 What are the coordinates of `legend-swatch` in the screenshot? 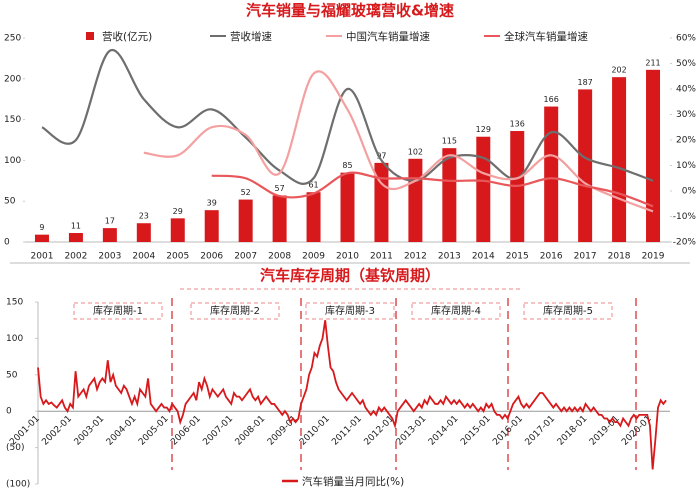 It's located at (90, 36).